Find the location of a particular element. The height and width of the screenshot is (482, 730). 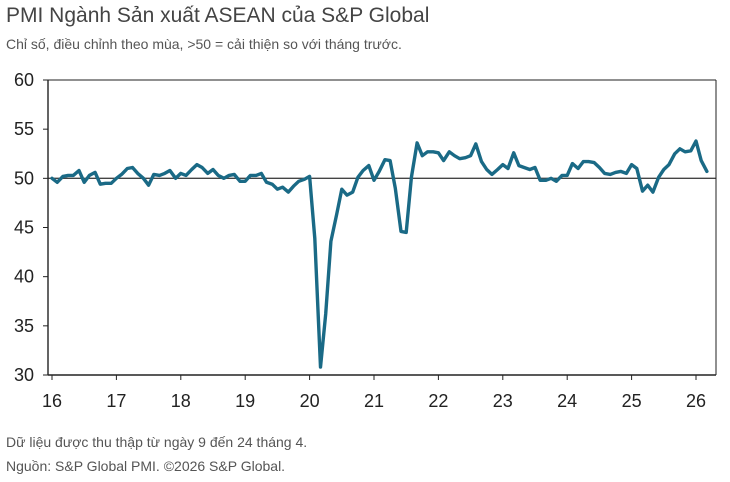

y-tick-label: 50 is located at coordinates (24, 178).